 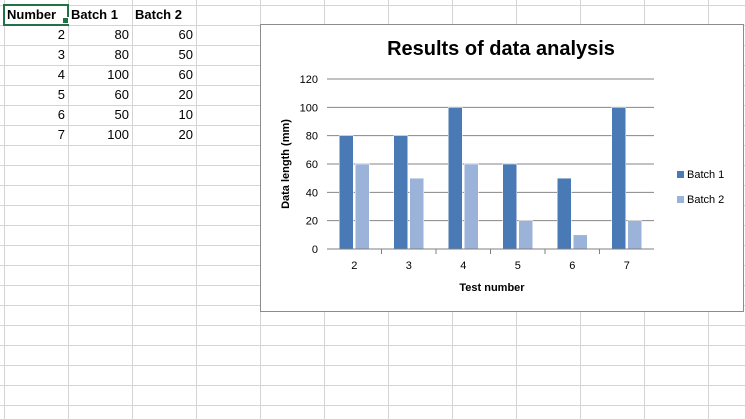 I want to click on x-tick-label: 3, so click(x=409, y=266).